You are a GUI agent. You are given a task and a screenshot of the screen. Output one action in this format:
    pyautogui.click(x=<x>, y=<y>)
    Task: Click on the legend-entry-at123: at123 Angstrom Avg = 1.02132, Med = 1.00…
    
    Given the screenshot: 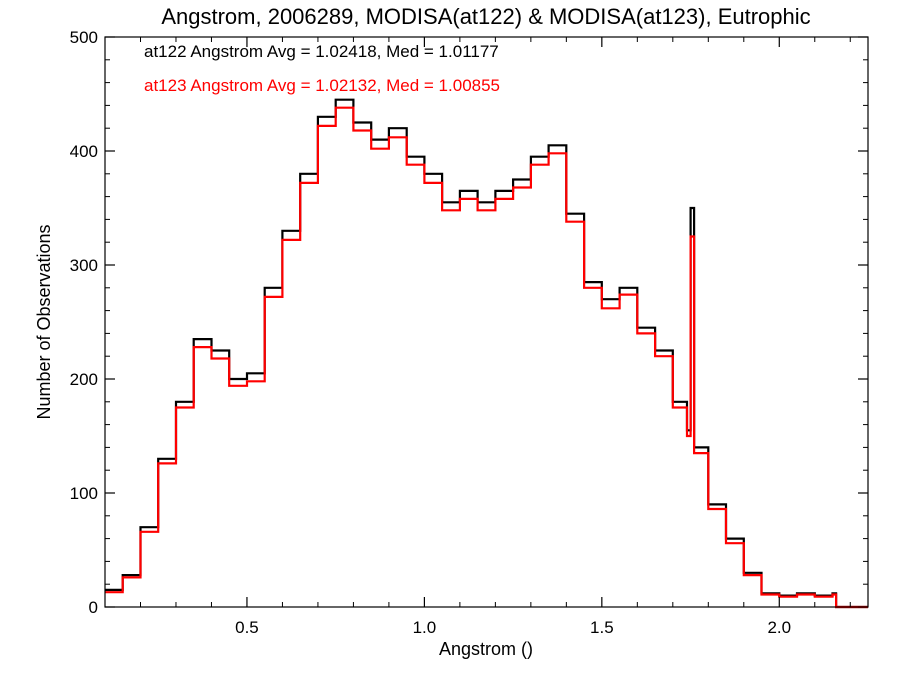 What is the action you would take?
    pyautogui.click(x=322, y=85)
    